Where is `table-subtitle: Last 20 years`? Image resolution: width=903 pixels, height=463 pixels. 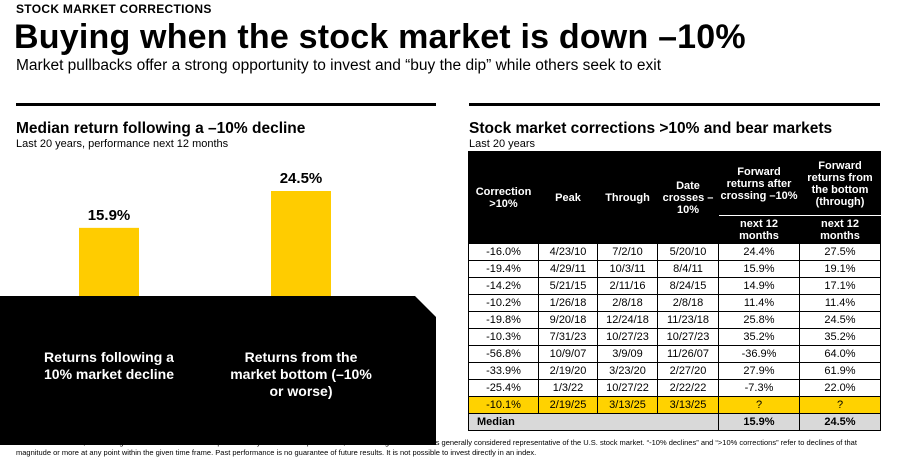
table-subtitle: Last 20 years is located at coordinates (502, 144).